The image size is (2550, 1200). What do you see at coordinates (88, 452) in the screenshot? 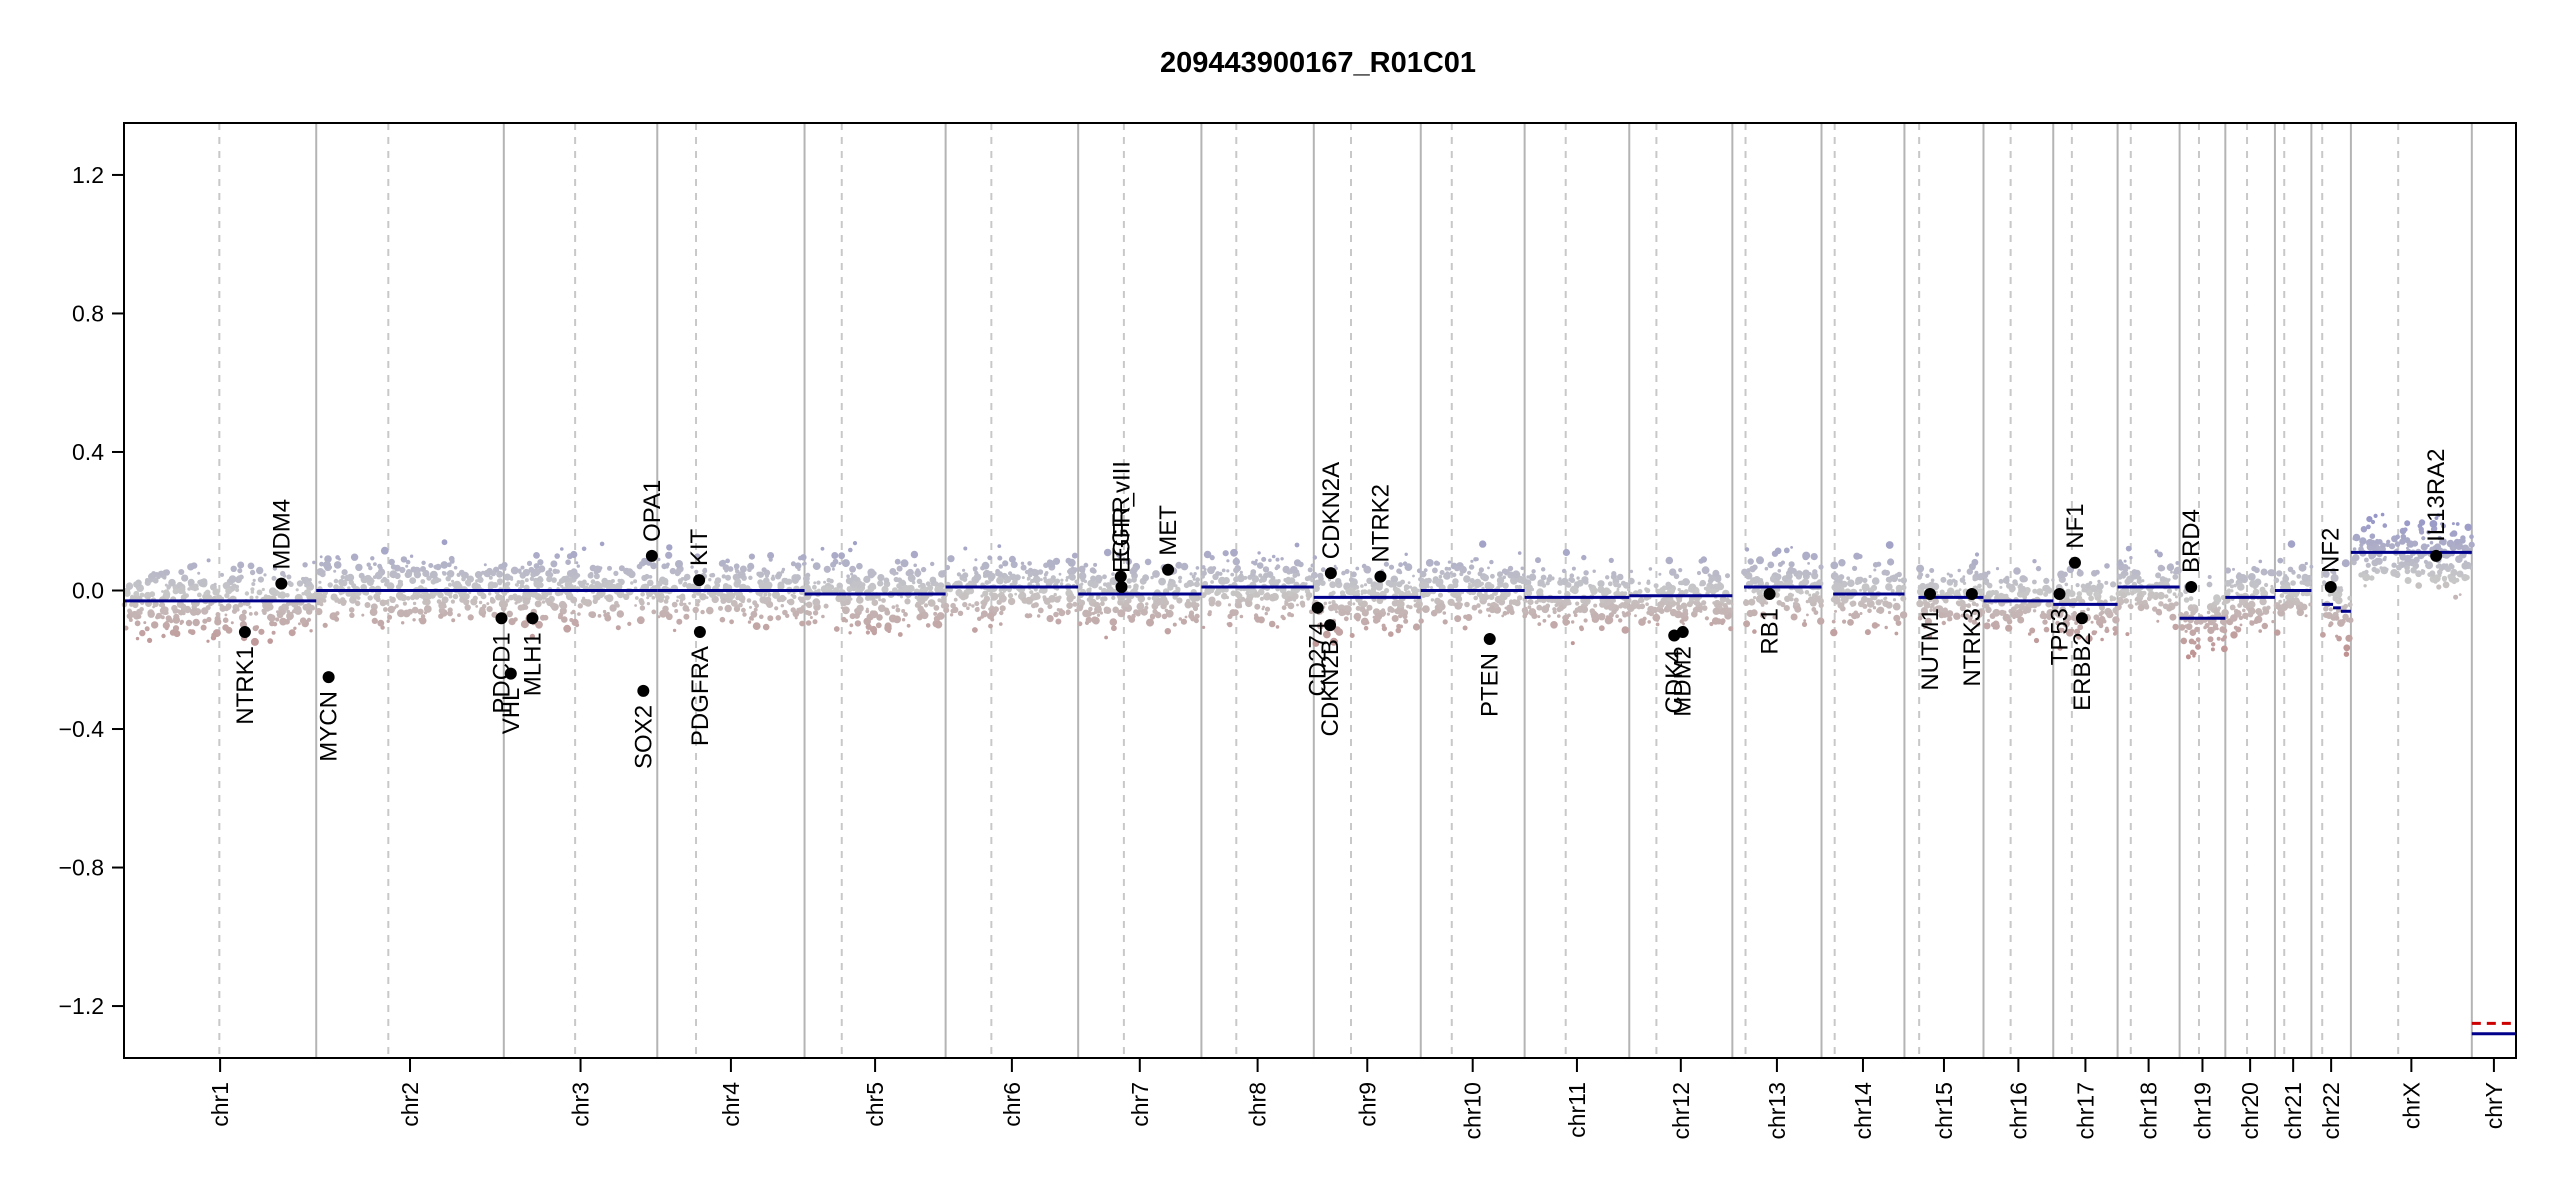
I see `y-tick-label: 0.4` at bounding box center [88, 452].